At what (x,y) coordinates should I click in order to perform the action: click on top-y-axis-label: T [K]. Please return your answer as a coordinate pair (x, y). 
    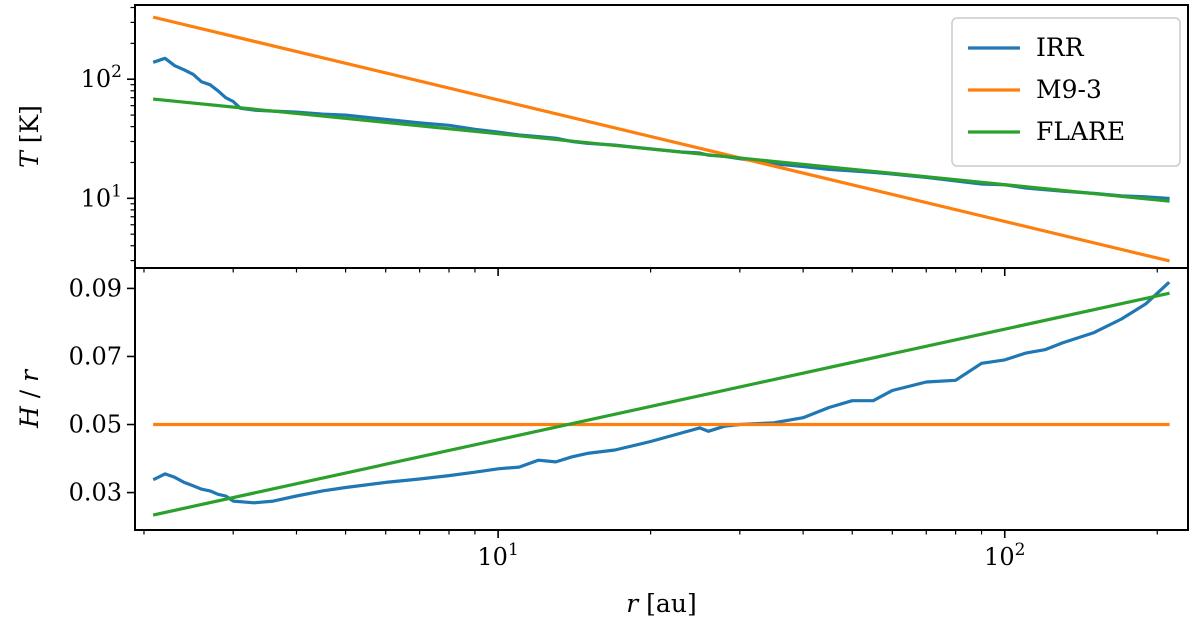
    Looking at the image, I should click on (29, 136).